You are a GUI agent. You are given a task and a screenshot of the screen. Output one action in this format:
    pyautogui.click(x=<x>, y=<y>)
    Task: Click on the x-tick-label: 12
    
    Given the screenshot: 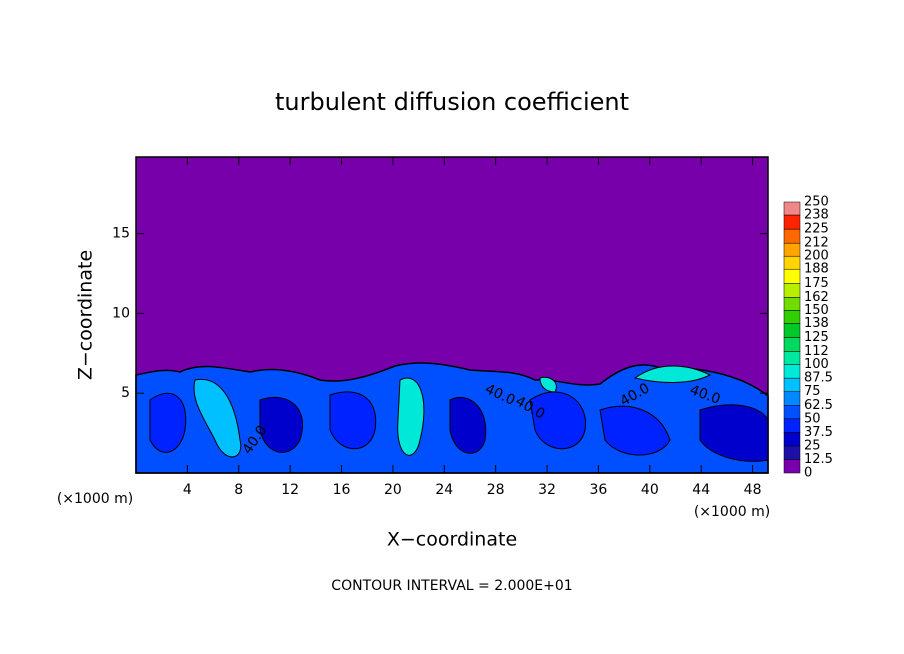 What is the action you would take?
    pyautogui.click(x=290, y=490)
    